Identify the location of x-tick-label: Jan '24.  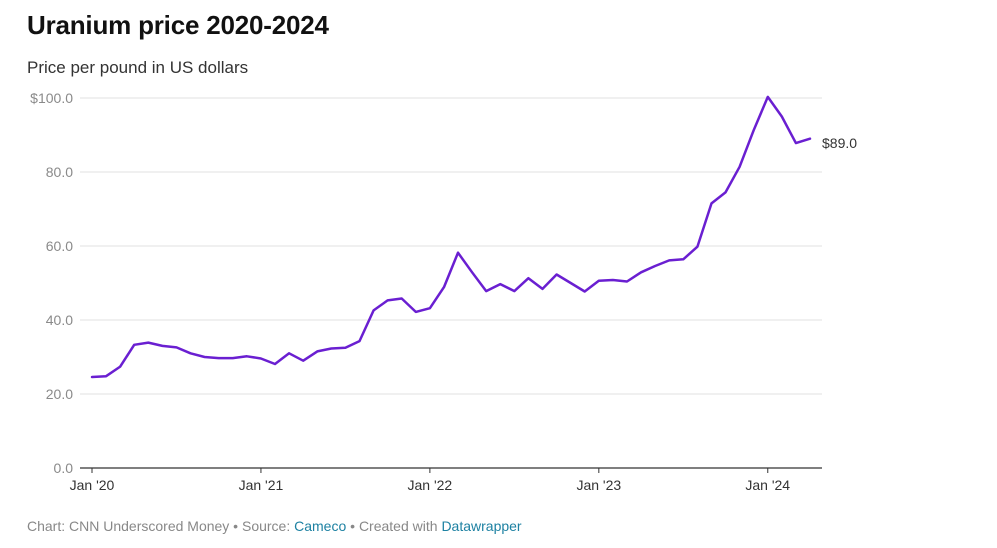
(767, 485).